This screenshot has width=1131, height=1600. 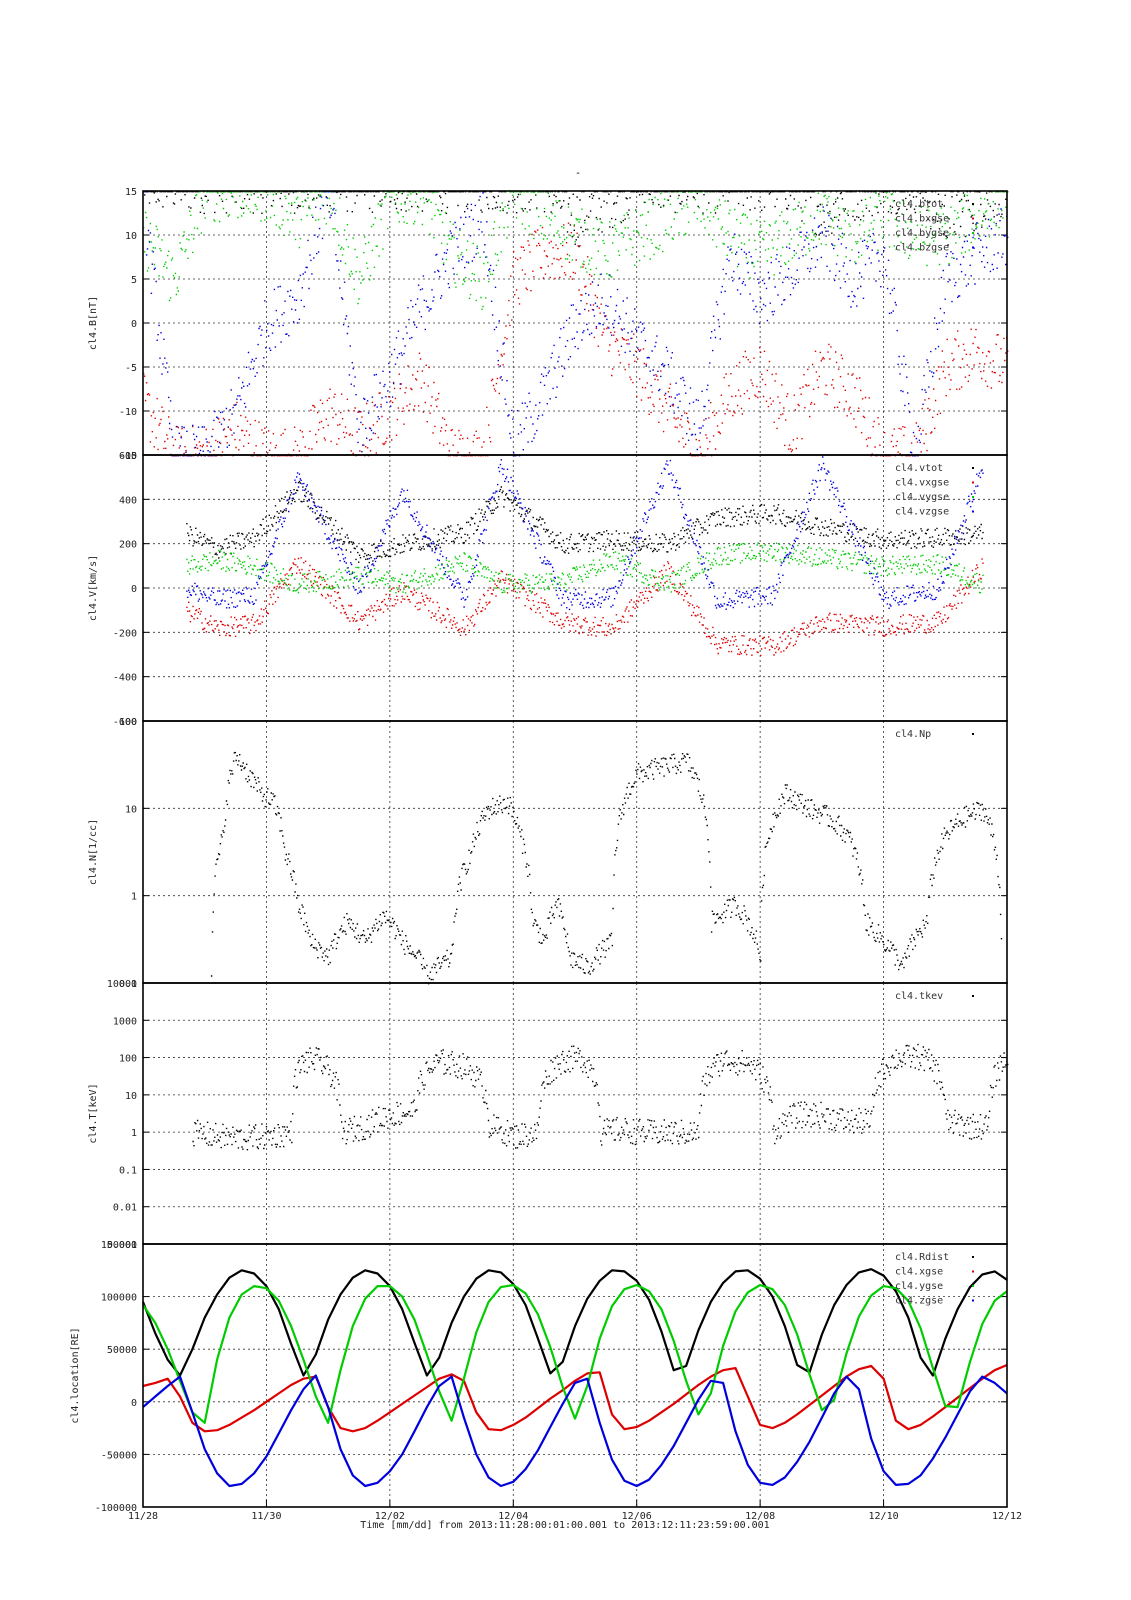 I want to click on y-tick-label: 15, so click(x=131, y=192).